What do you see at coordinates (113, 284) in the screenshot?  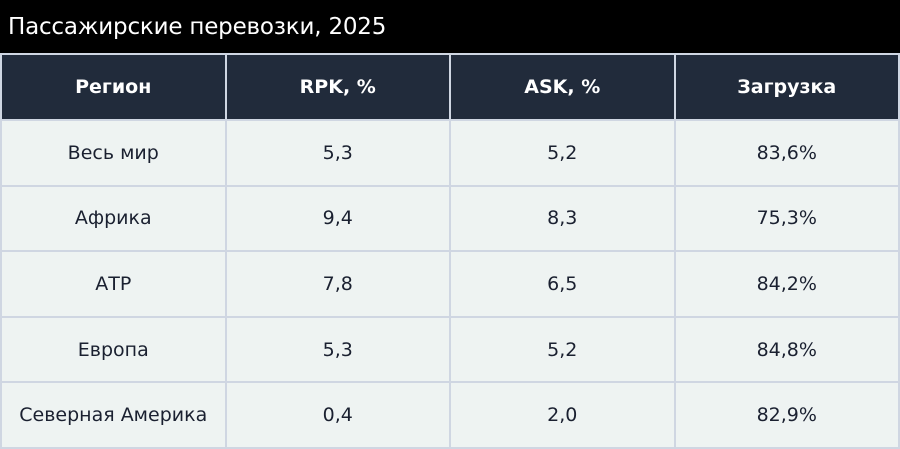 I see `cell-region: АТР` at bounding box center [113, 284].